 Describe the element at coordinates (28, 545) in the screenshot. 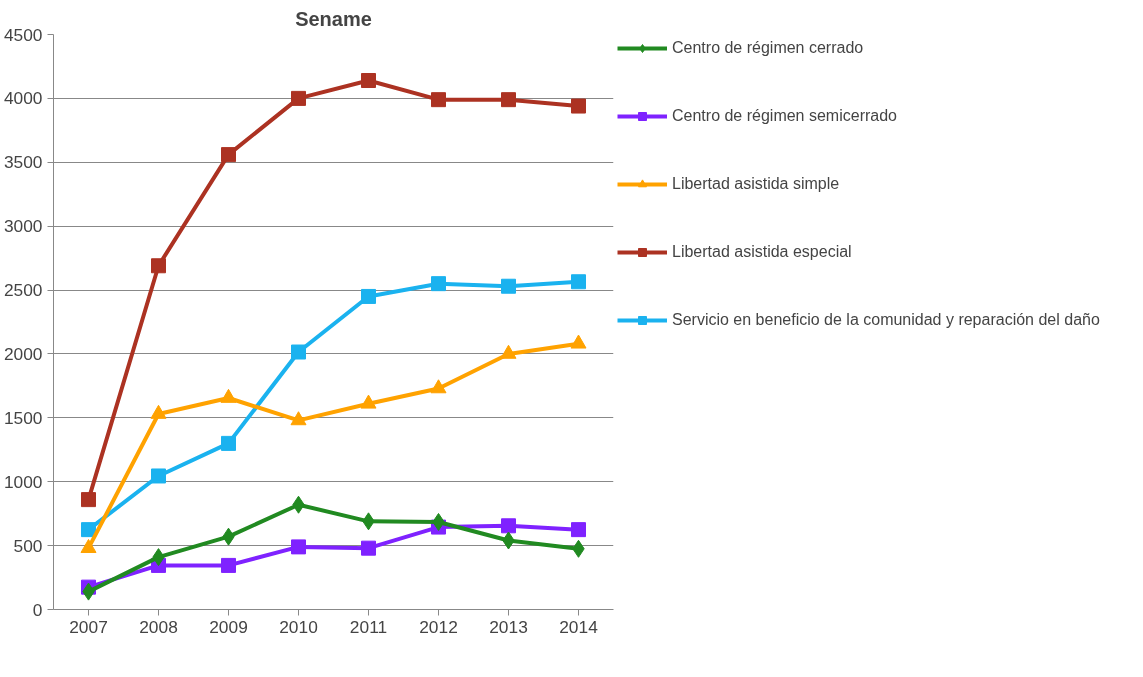

I see `y-tick-label: 500` at that location.